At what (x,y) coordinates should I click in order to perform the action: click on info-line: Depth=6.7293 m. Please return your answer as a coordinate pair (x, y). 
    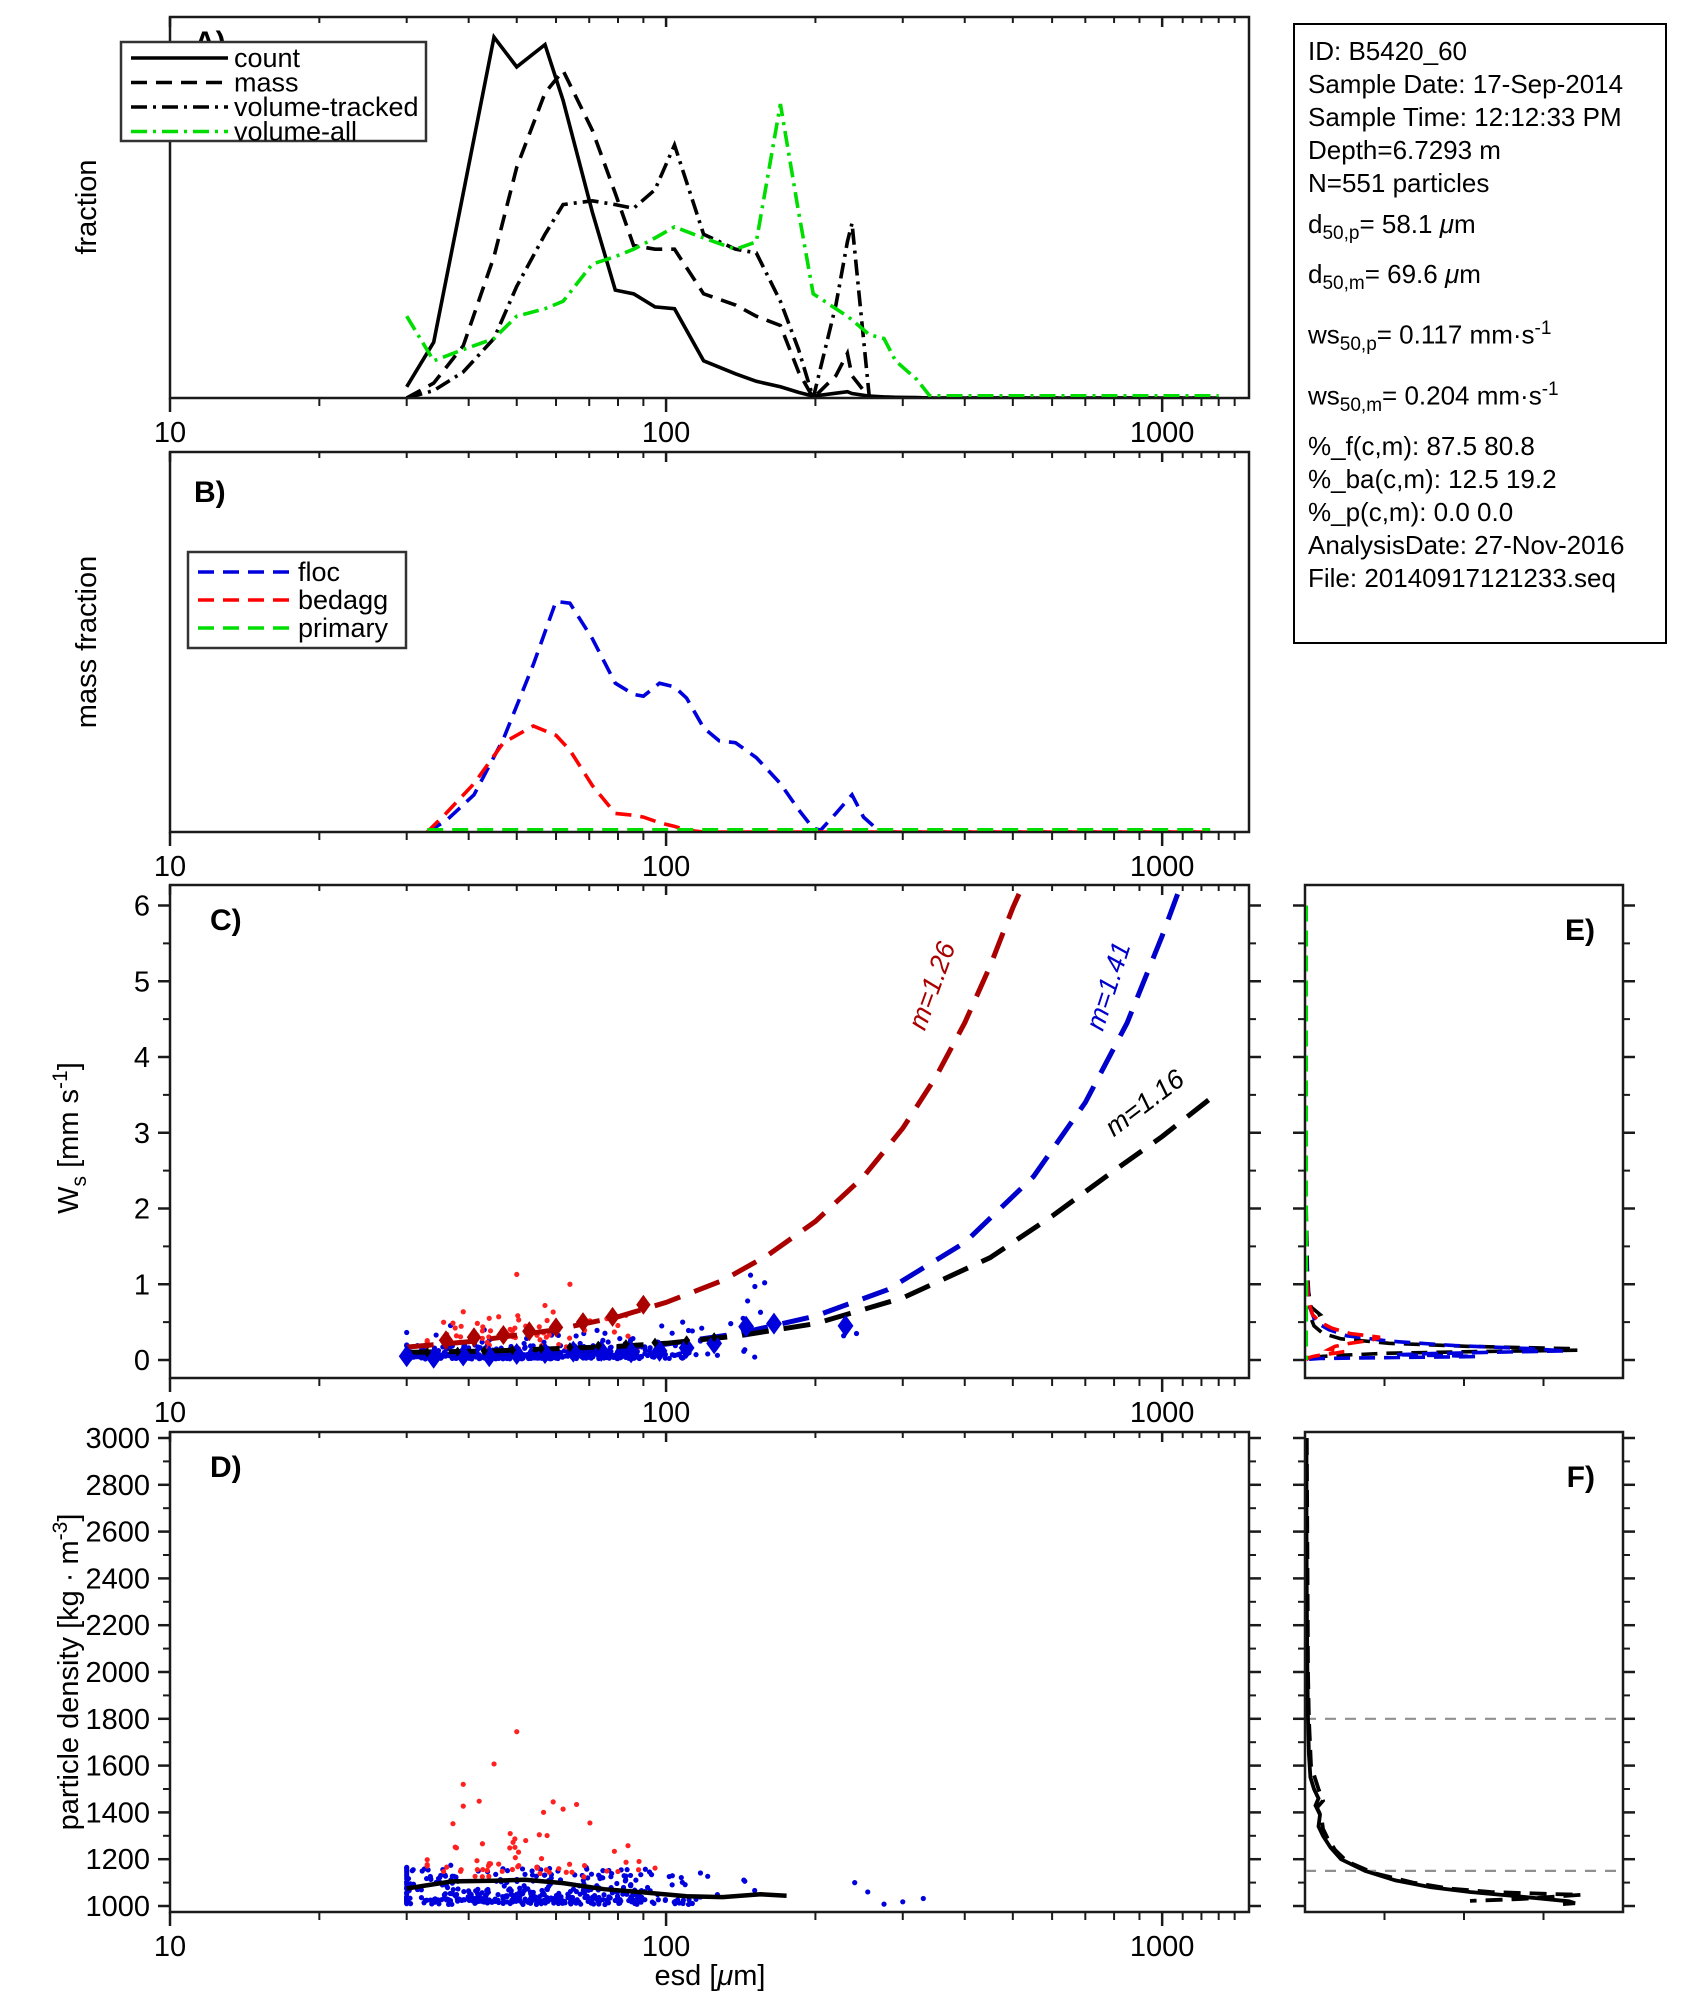
    Looking at the image, I should click on (1404, 150).